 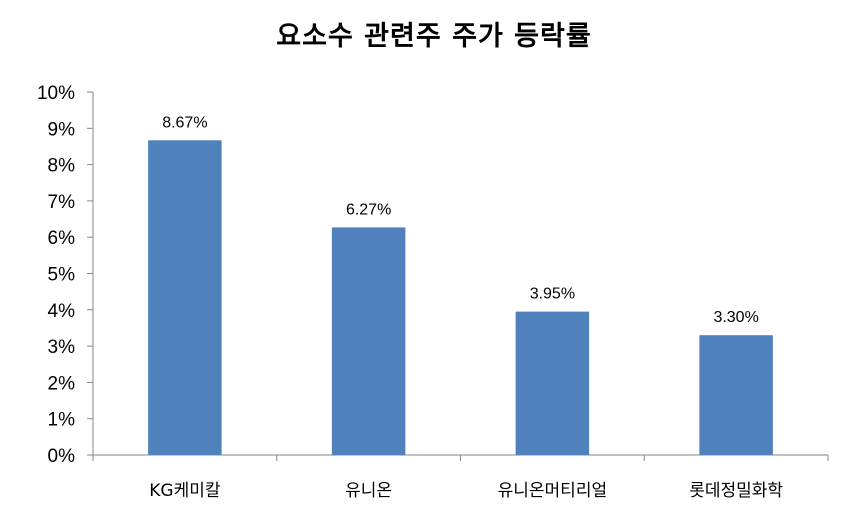 I want to click on x-tick-label: 유니온머티리얼, so click(x=552, y=491).